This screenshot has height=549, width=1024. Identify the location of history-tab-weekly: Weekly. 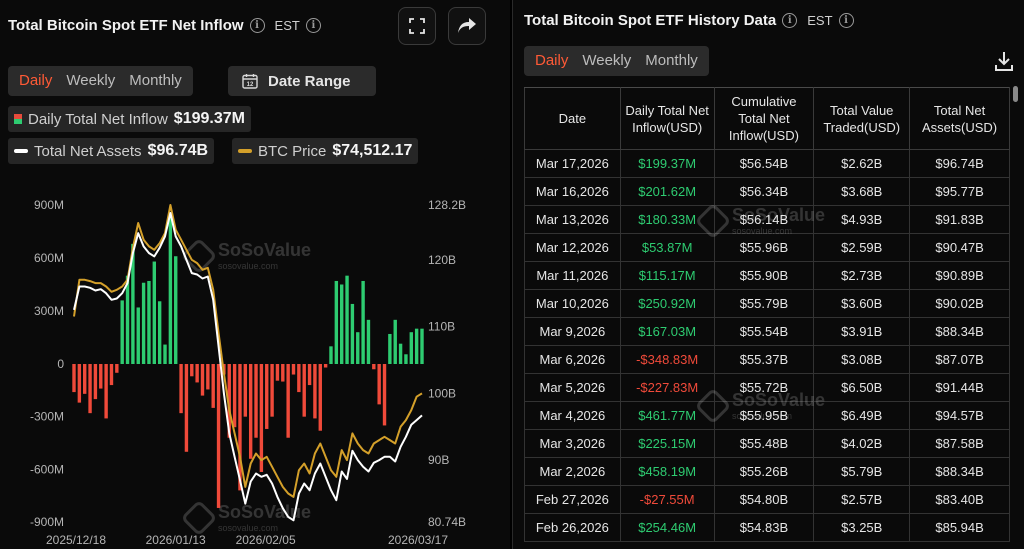
(607, 60).